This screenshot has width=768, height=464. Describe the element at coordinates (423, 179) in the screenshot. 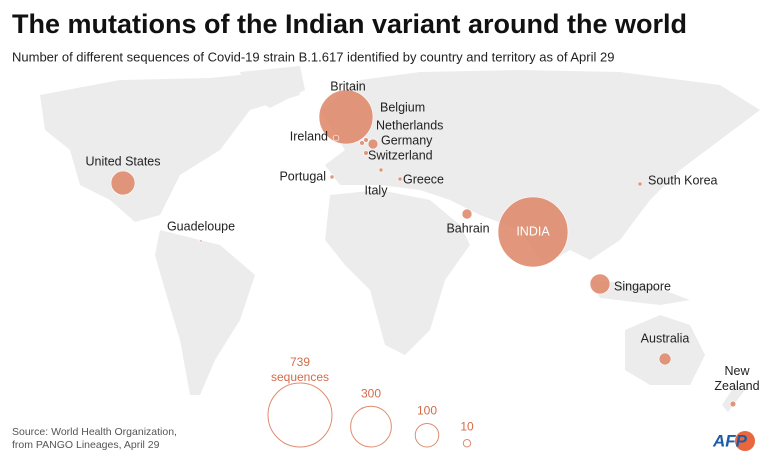

I see `country-label: Greece` at that location.